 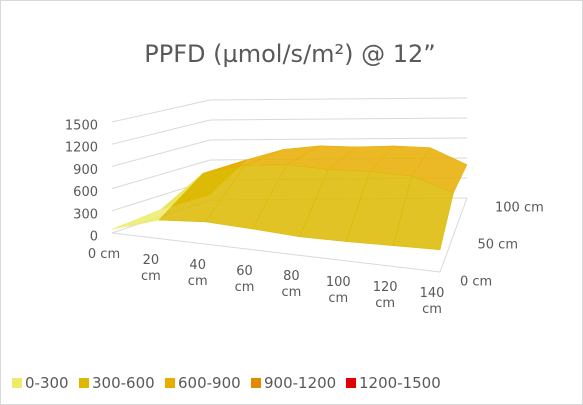 I want to click on legend-item: 600-900, so click(x=203, y=383).